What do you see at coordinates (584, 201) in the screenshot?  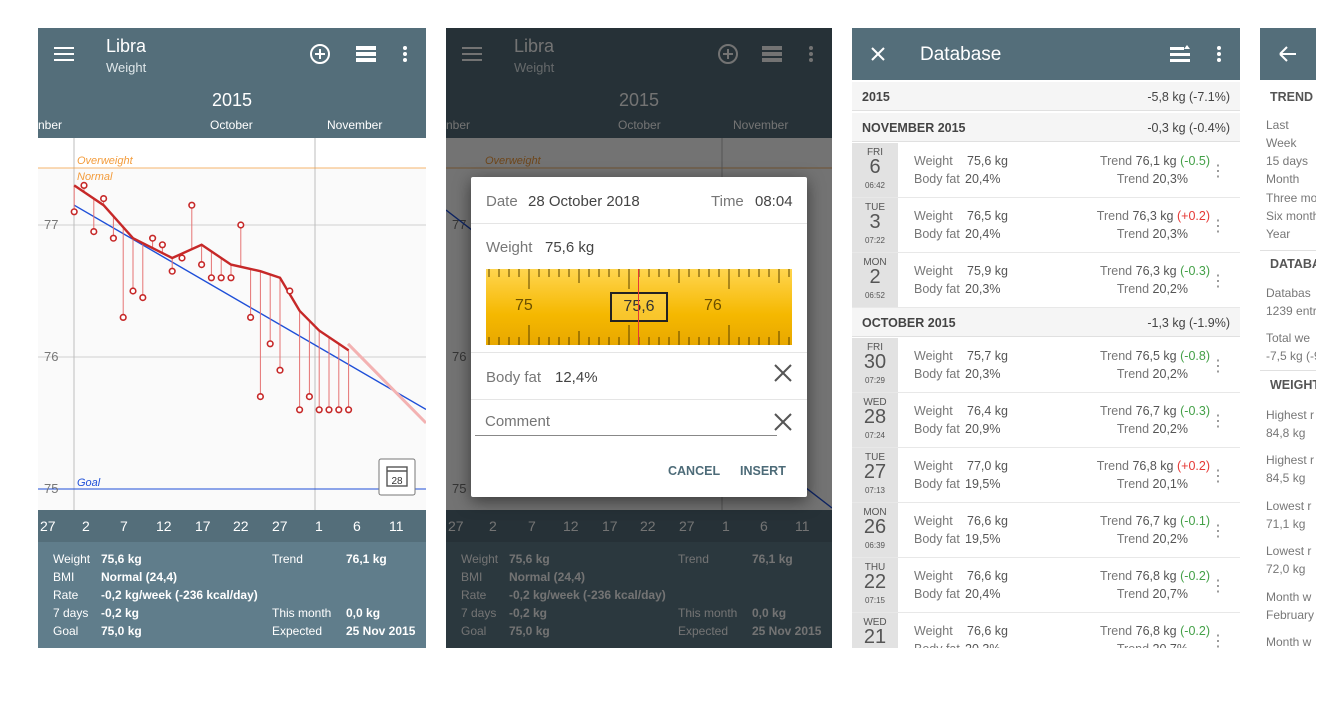 I see `date-value: 28 October 2018` at bounding box center [584, 201].